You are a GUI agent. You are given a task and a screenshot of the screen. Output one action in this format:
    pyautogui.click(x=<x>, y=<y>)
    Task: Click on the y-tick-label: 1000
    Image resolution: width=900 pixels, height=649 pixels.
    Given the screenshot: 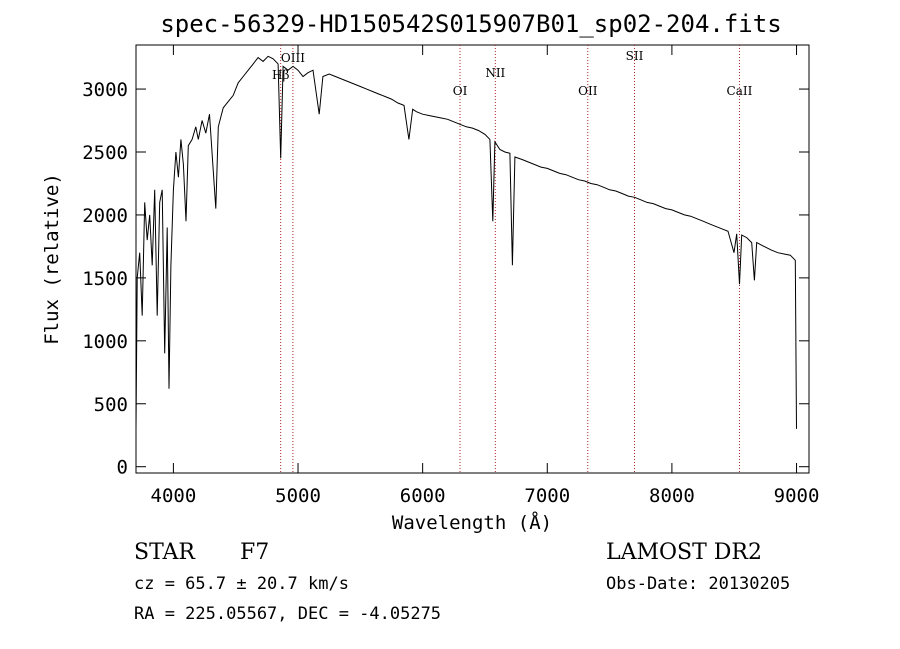 What is the action you would take?
    pyautogui.click(x=105, y=342)
    